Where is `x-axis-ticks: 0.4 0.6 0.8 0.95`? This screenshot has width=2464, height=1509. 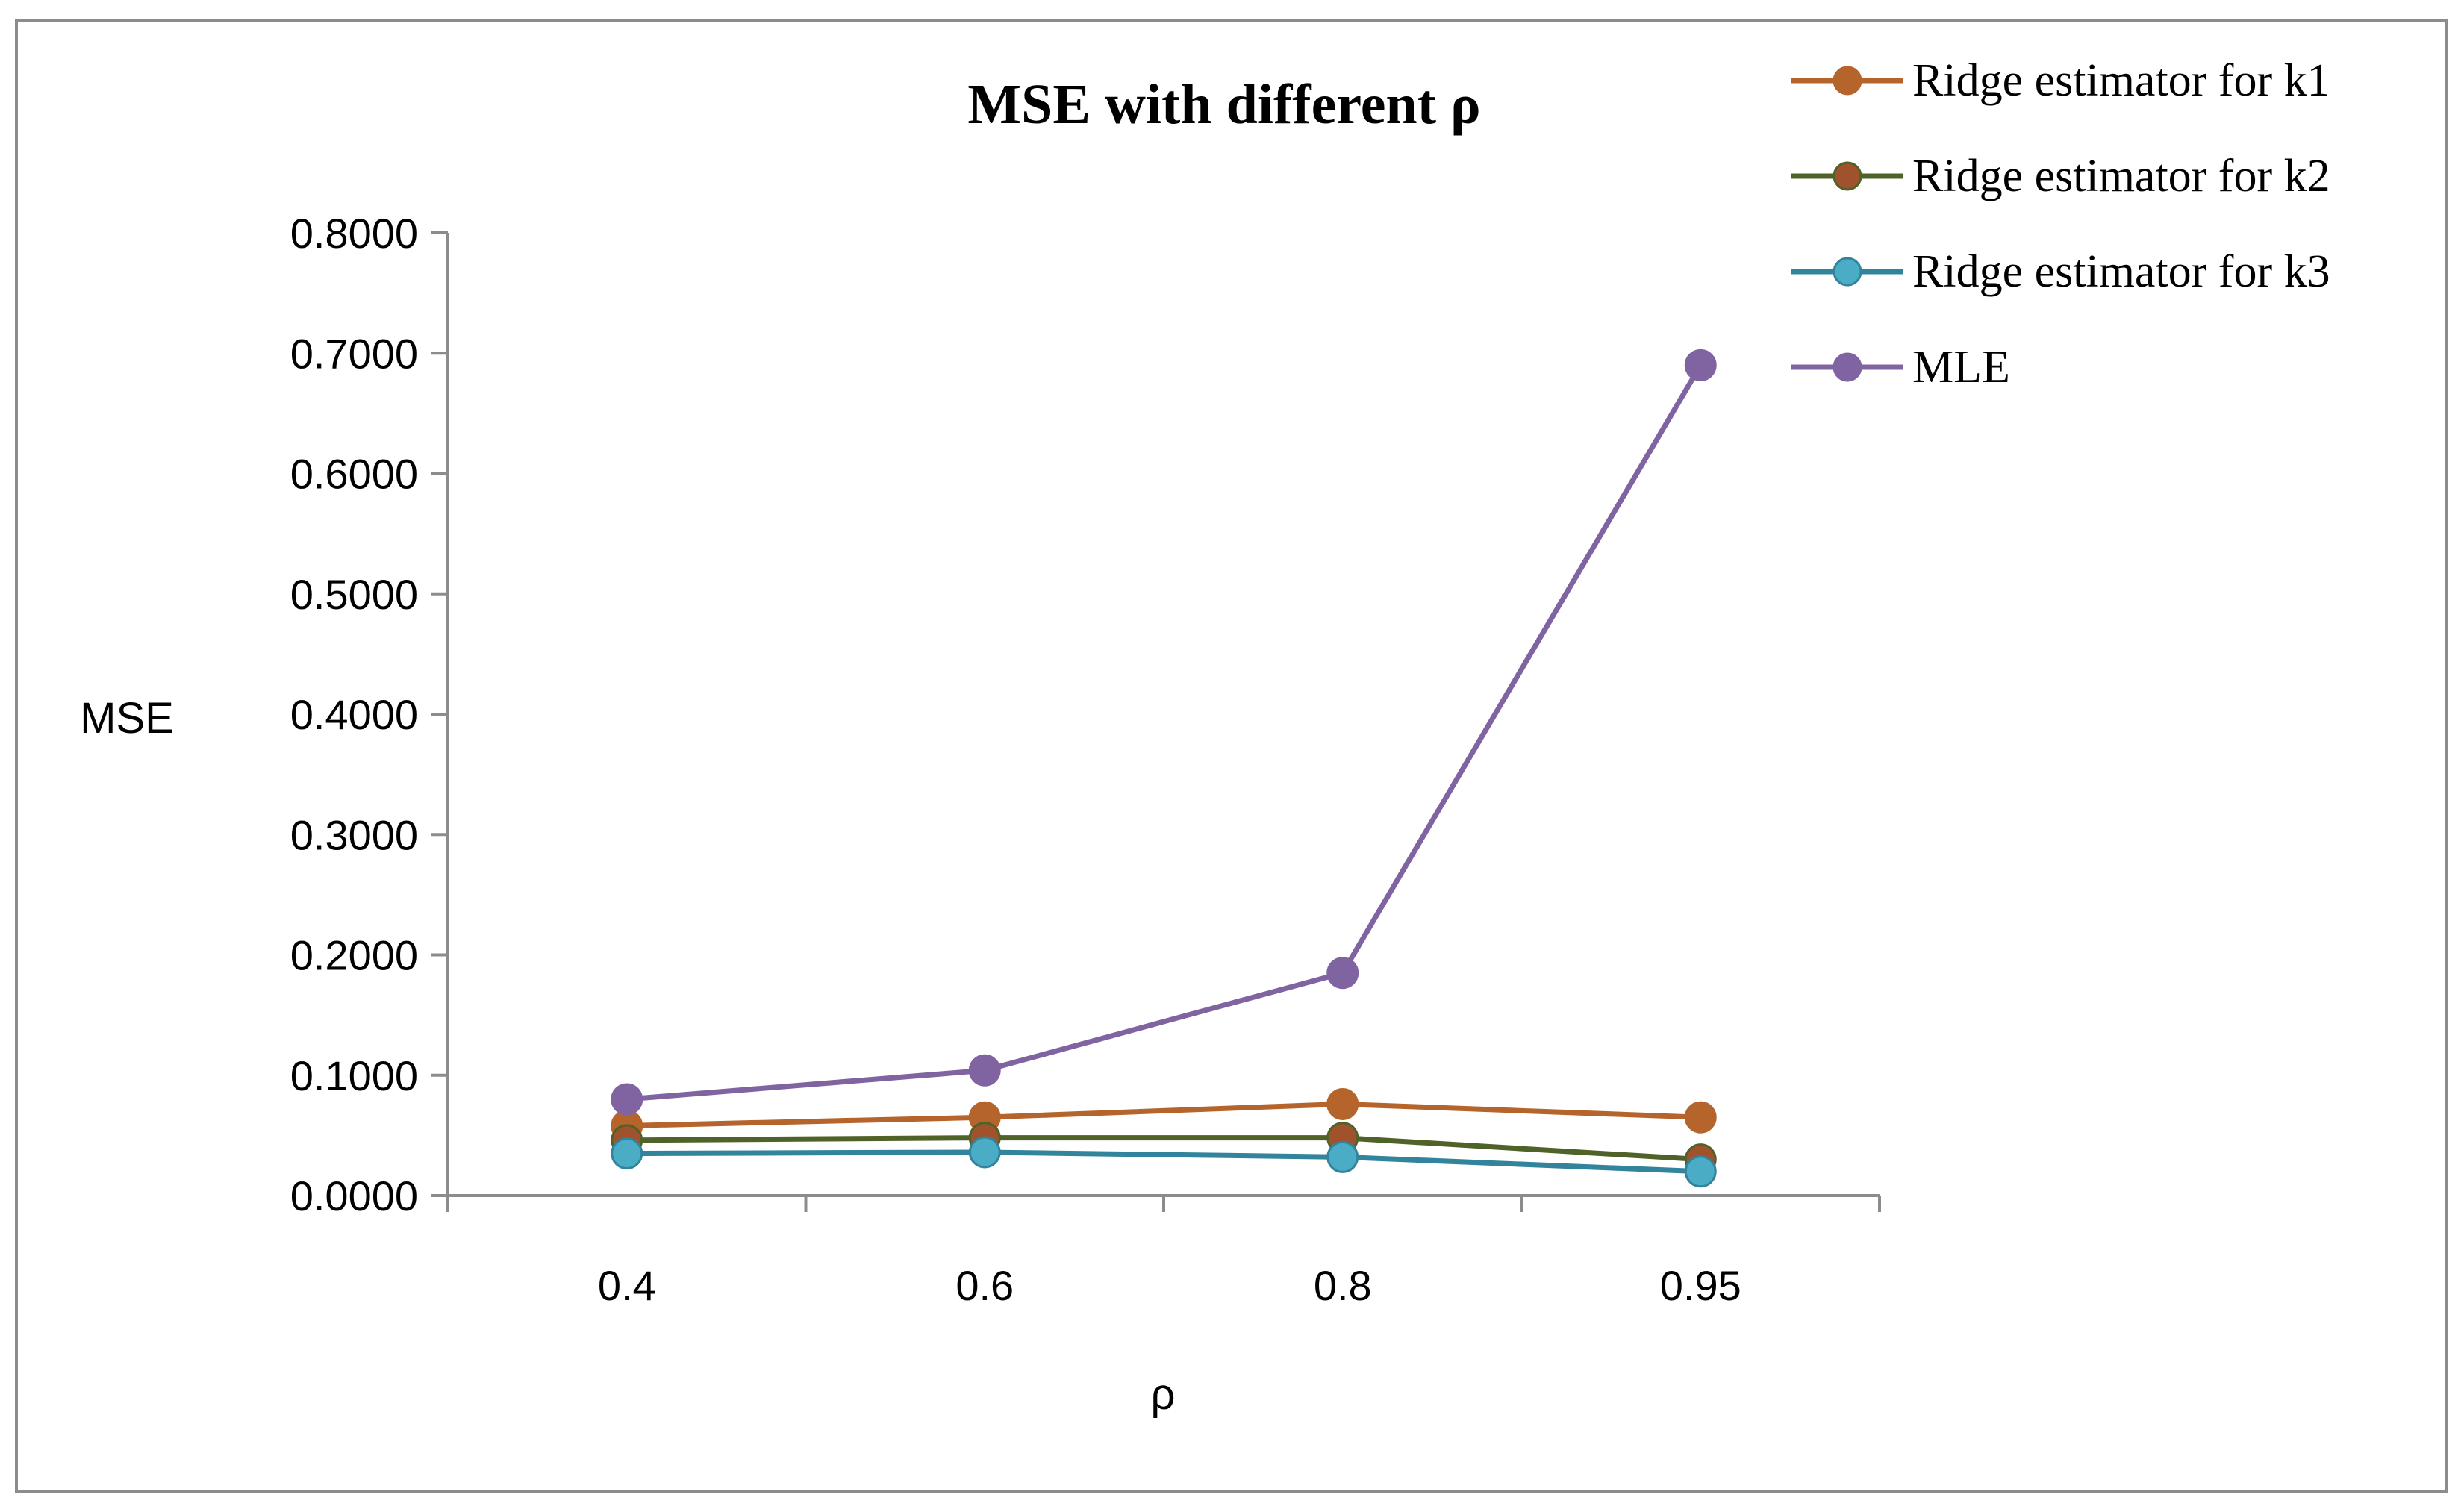 x-axis-ticks: 0.4 0.6 0.8 0.95 is located at coordinates (1163, 1252).